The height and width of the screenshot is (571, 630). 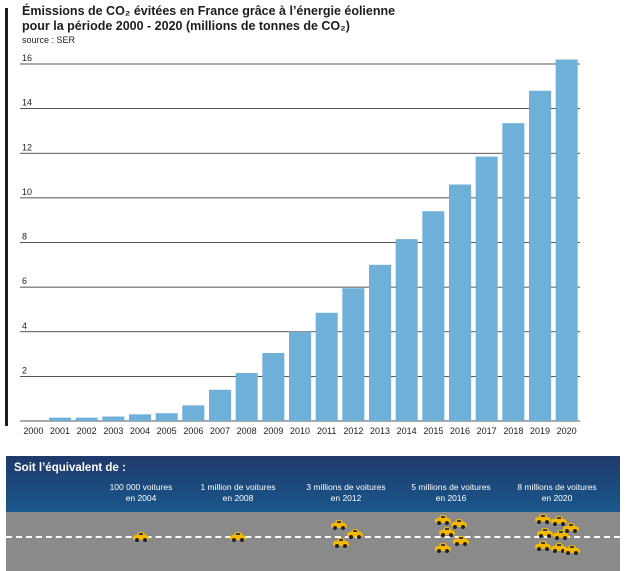 What do you see at coordinates (460, 302) in the screenshot?
I see `bar-2016` at bounding box center [460, 302].